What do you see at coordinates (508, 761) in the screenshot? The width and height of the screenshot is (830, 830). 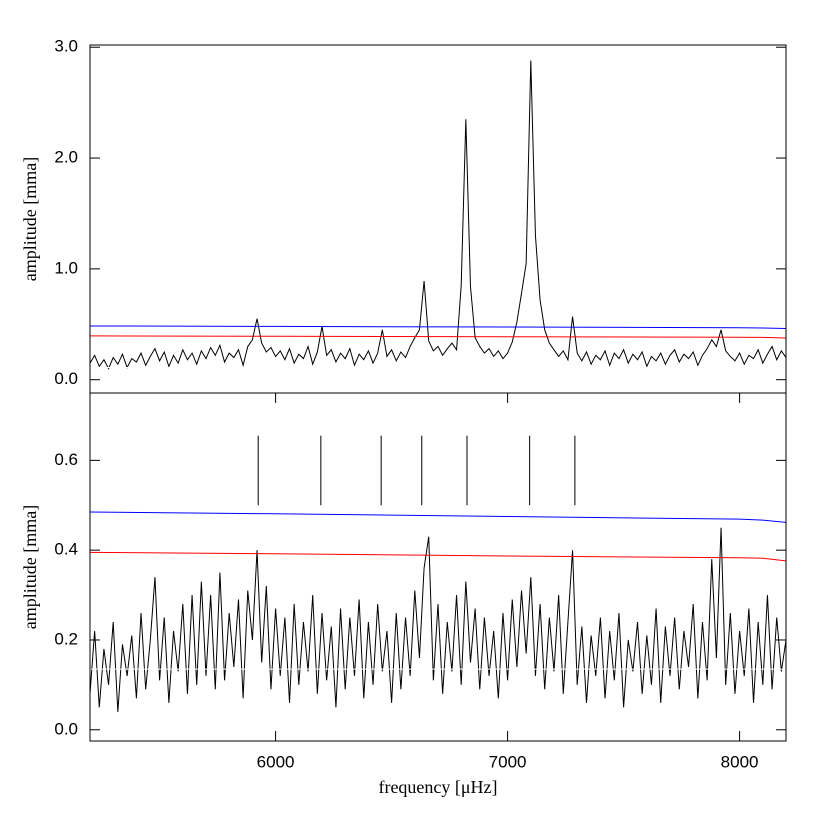 I see `x-tick-label: 7000` at bounding box center [508, 761].